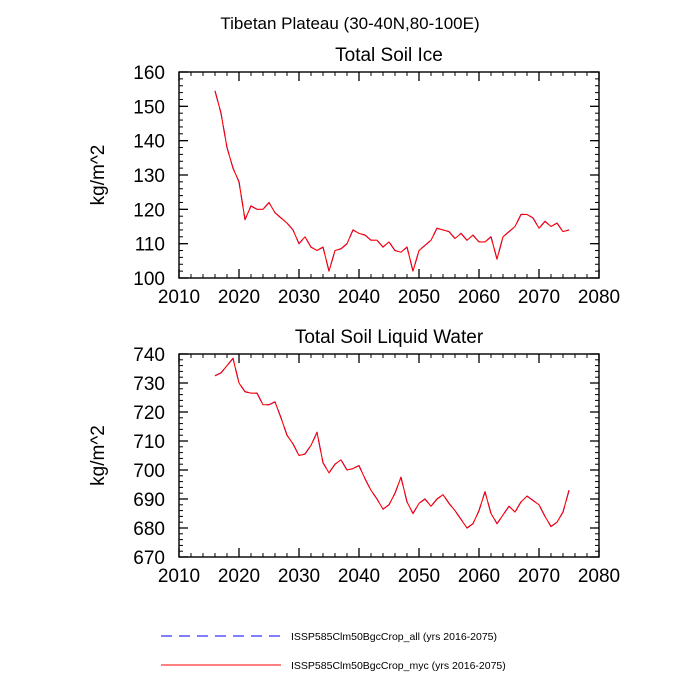  I want to click on panel-title: Total Soil Ice, so click(389, 55).